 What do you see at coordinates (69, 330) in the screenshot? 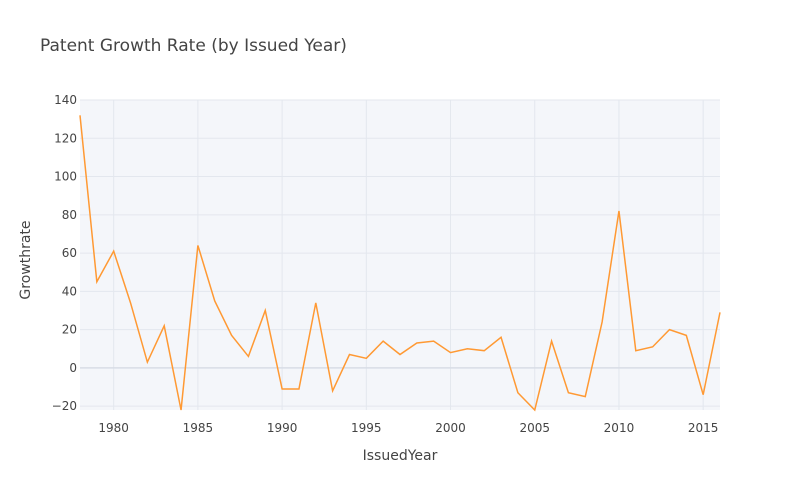
I see `y-tick-label: 20` at bounding box center [69, 330].